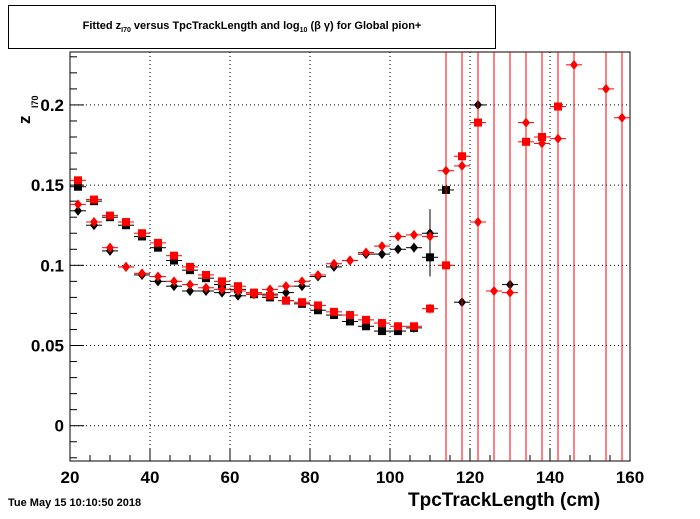 The image size is (700, 519). I want to click on title-suffix: (β γ) for Global pion+, so click(364, 26).